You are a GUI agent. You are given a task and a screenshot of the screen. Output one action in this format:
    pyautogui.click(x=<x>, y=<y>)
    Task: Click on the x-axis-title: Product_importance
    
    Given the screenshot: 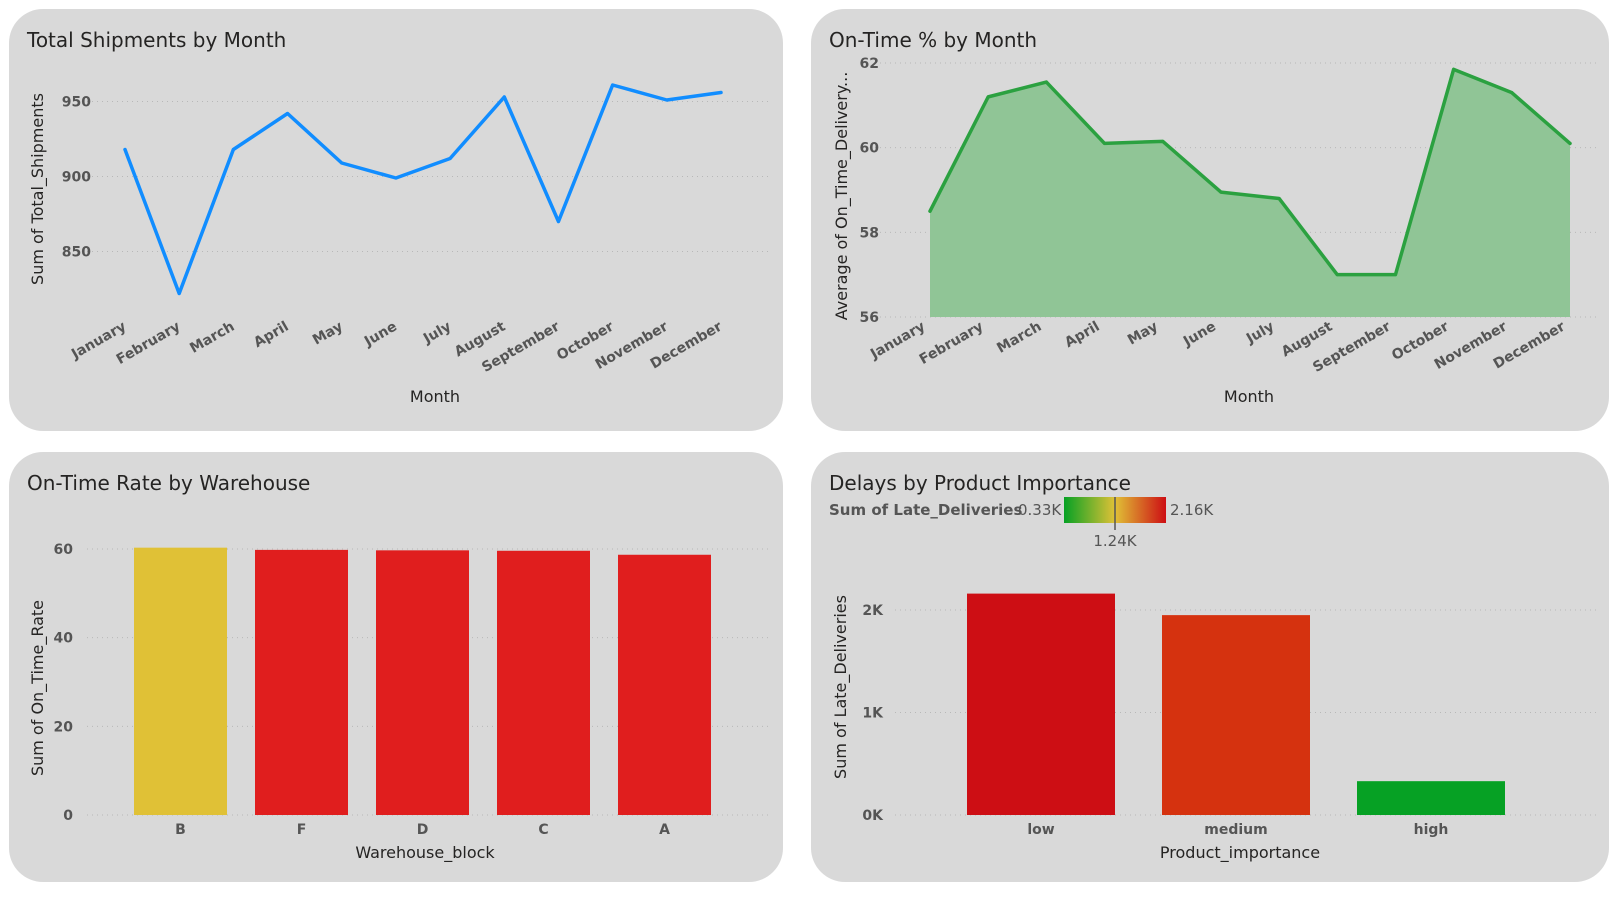 What is the action you would take?
    pyautogui.click(x=1240, y=853)
    